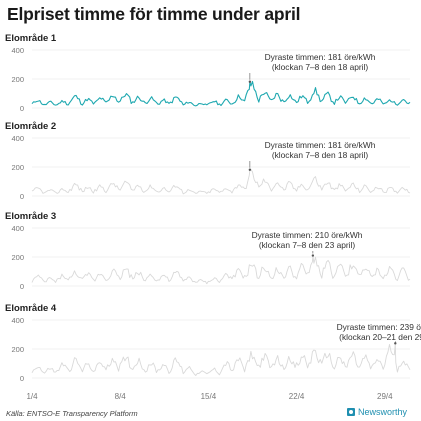  I want to click on panel-title: Elområde 1, so click(31, 38).